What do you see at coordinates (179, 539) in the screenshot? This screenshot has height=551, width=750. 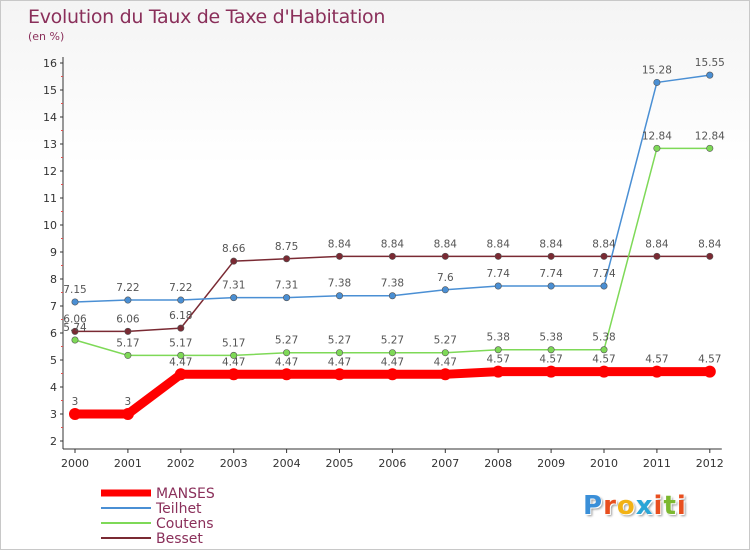 I see `legend-label-besset: Besset` at bounding box center [179, 539].